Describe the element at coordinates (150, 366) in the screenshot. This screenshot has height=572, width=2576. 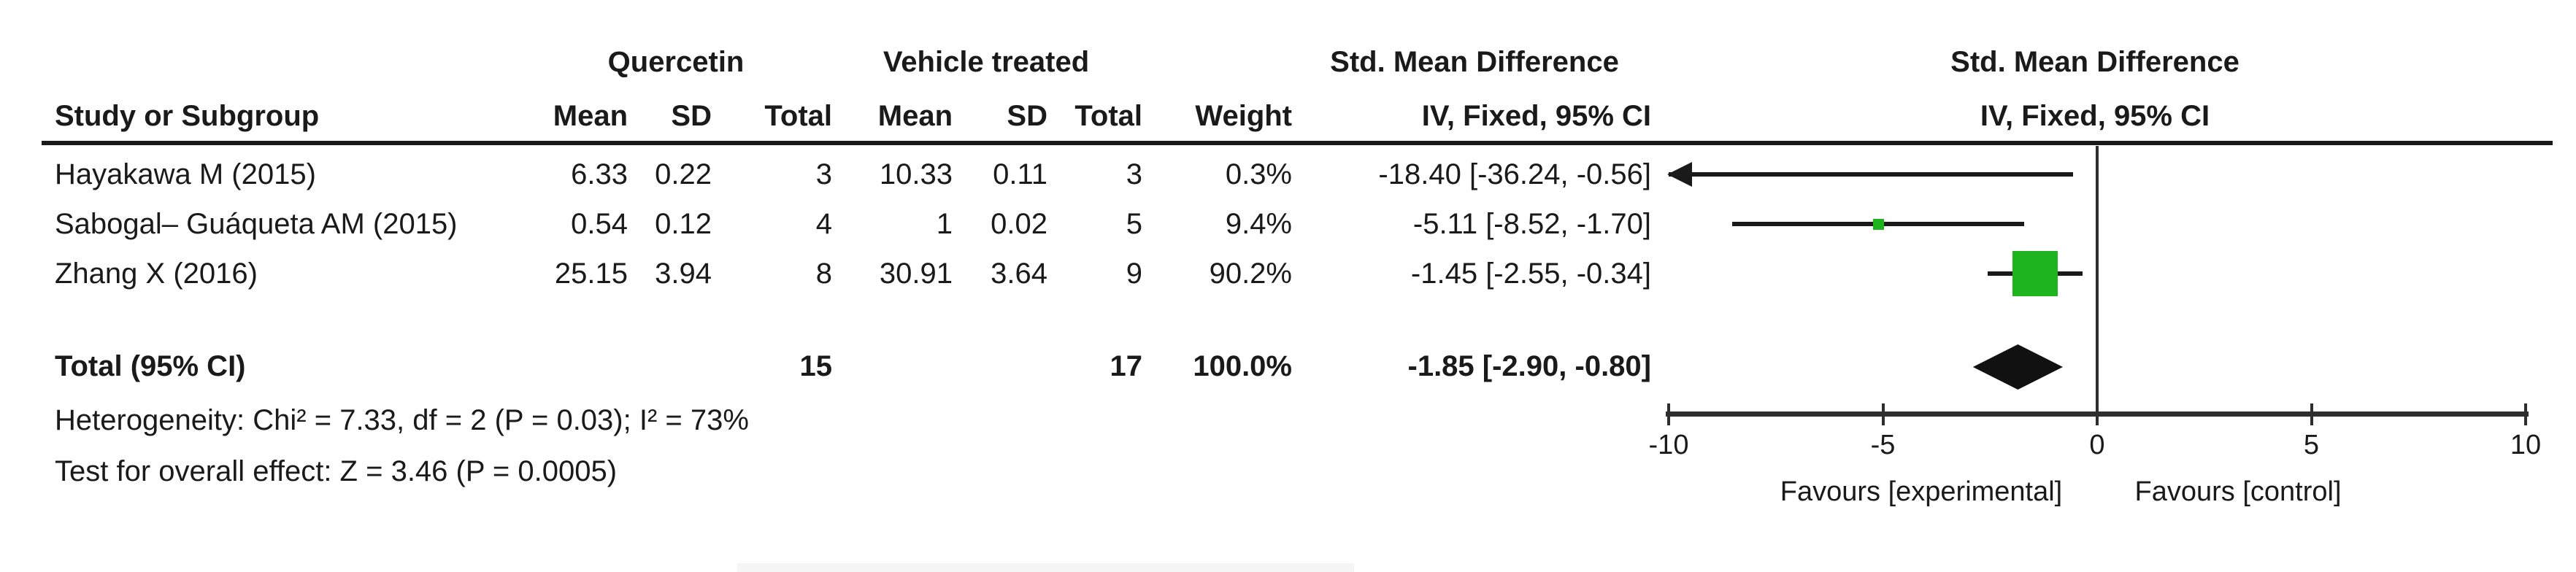
I see `total-label: Total (95% CI)` at that location.